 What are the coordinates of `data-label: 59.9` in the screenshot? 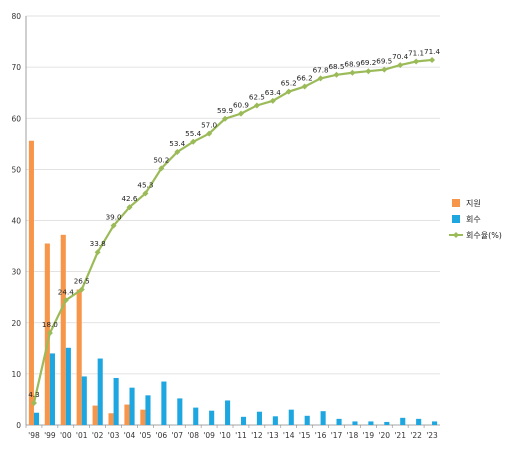 It's located at (225, 110).